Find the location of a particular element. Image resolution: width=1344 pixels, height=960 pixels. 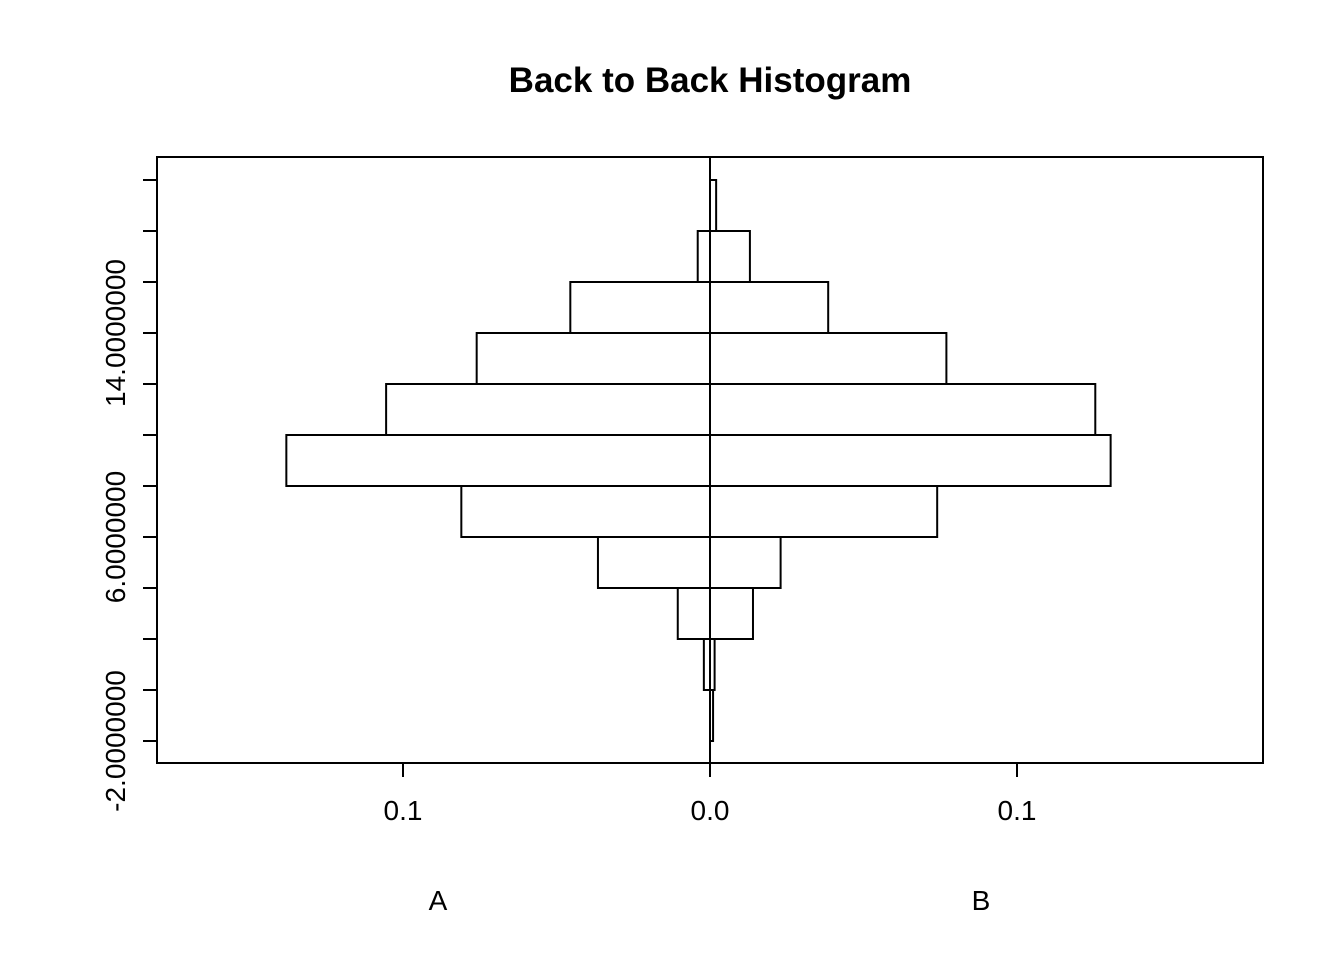

y-tick-label-1: 6.0000000 is located at coordinates (115, 537).